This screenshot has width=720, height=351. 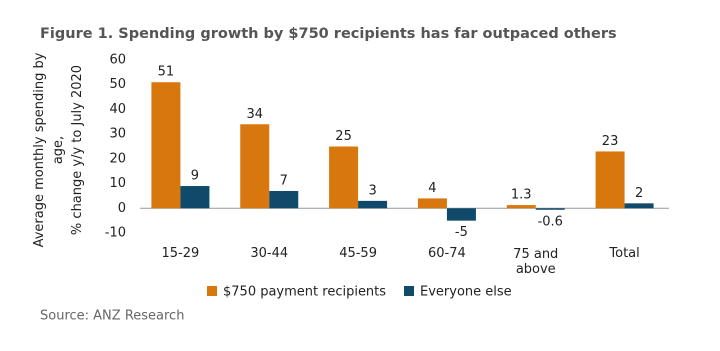 I want to click on y-tick-label: 40, so click(x=117, y=109).